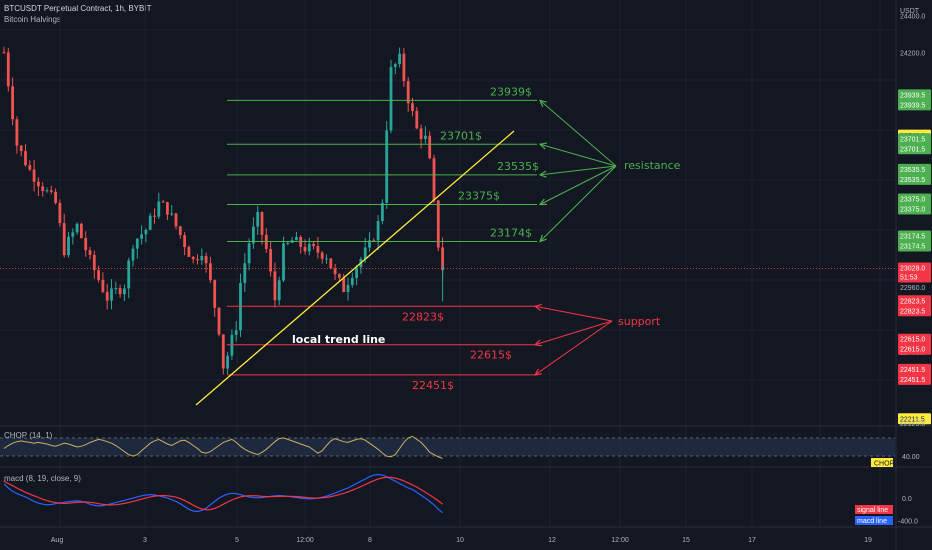 This screenshot has width=932, height=550. I want to click on support-level-label: 22451$, so click(433, 385).